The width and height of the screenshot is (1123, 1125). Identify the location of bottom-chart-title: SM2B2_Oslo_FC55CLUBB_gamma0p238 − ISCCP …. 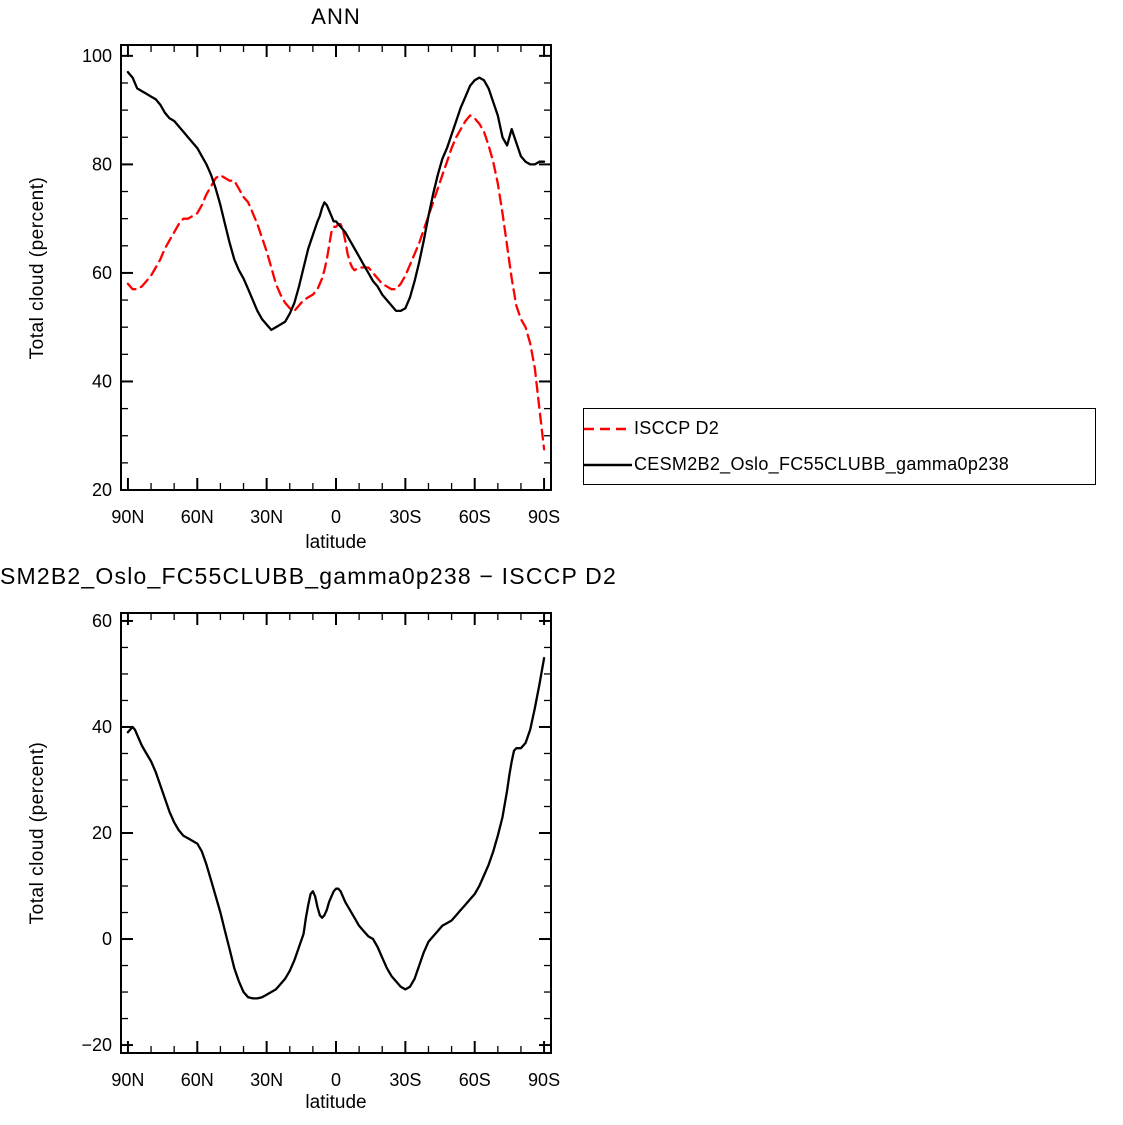
(308, 576).